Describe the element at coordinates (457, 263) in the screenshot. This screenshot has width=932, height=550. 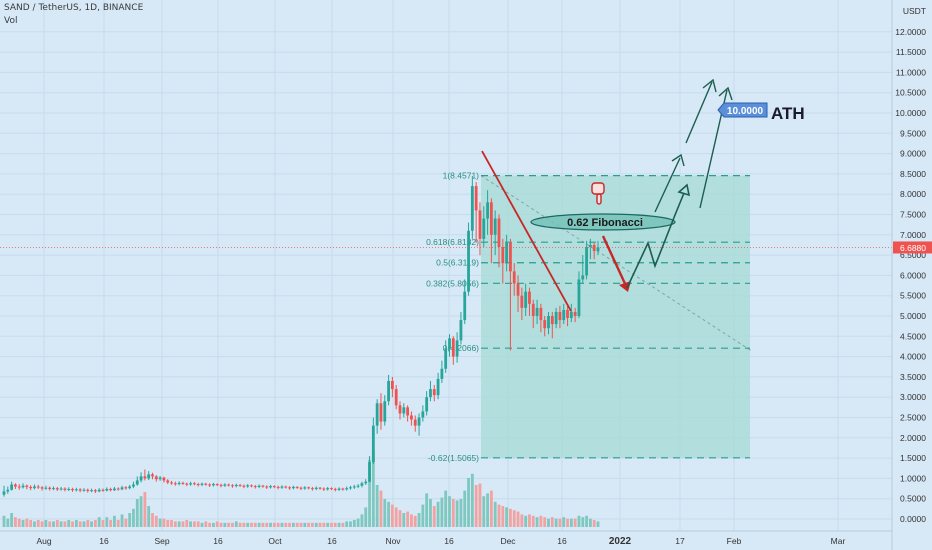
I see `fib-level-label: 0.5(6.3119)` at that location.